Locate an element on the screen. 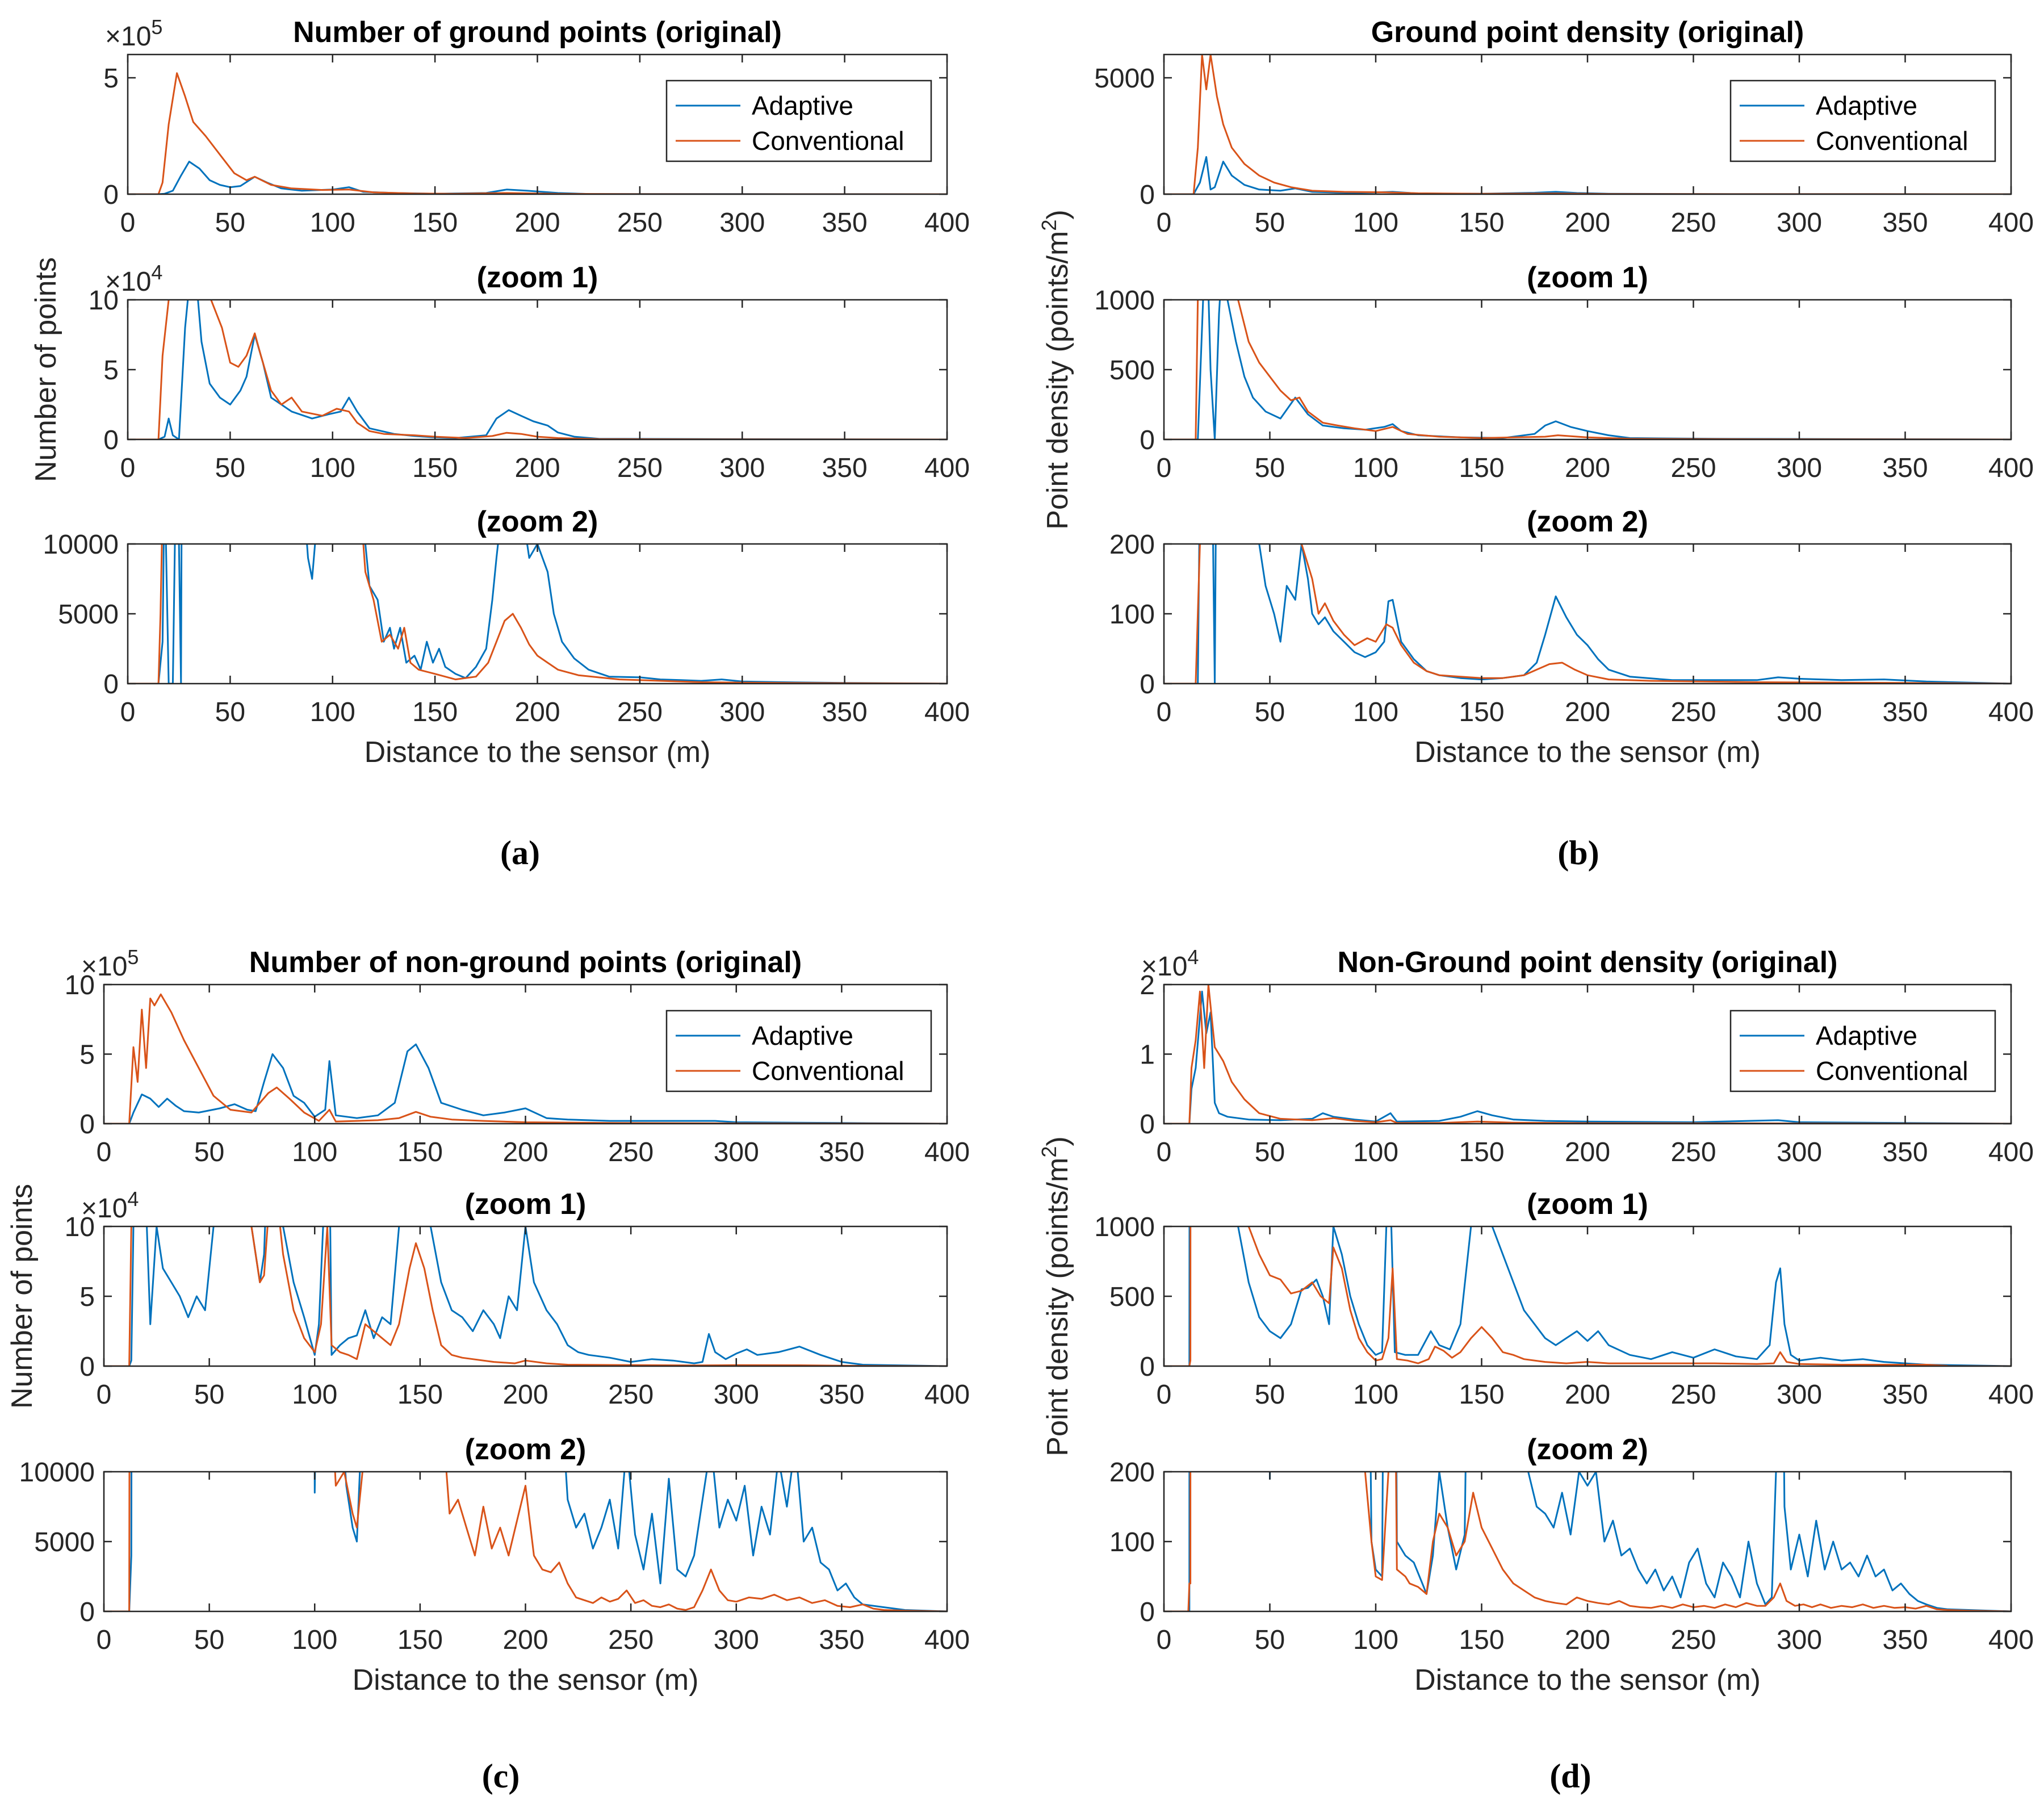  chart-title: Number of non-ground points (original) is located at coordinates (525, 962).